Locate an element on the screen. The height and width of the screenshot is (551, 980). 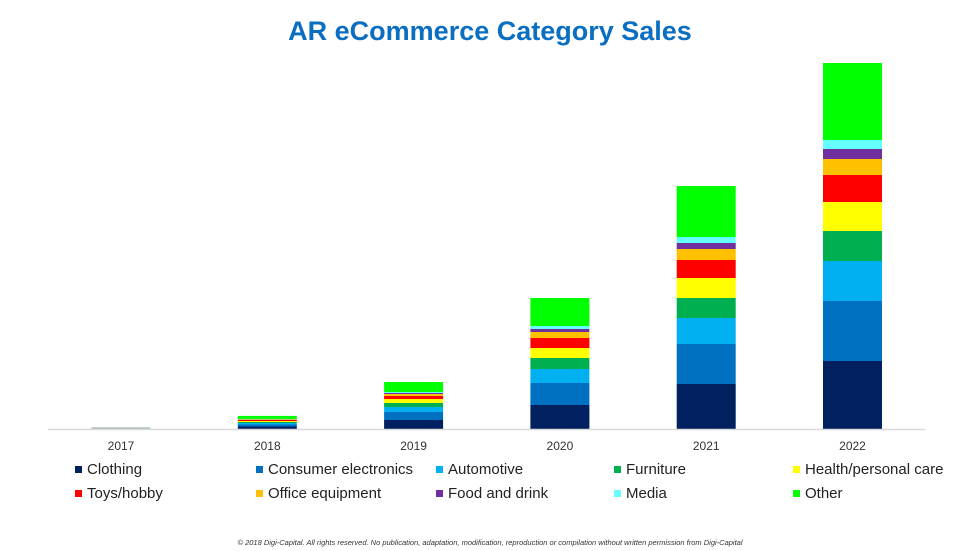
bar-segment-2020-health-personal-care is located at coordinates (560, 353).